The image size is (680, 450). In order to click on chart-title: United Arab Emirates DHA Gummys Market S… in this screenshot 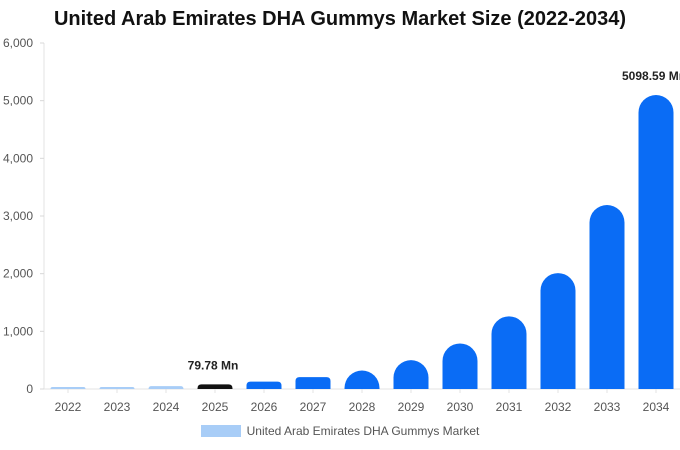, I will do `click(340, 19)`.